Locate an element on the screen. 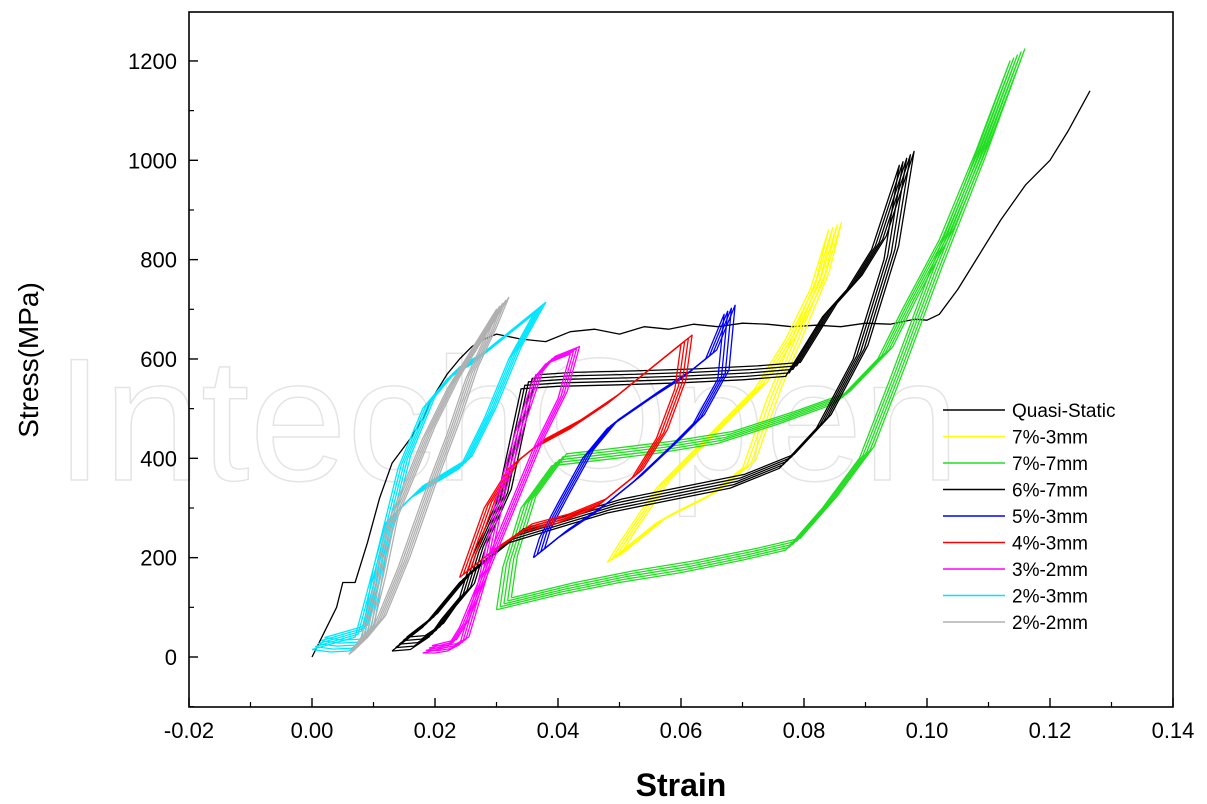  x-tick-label: -0.02 is located at coordinates (189, 730).